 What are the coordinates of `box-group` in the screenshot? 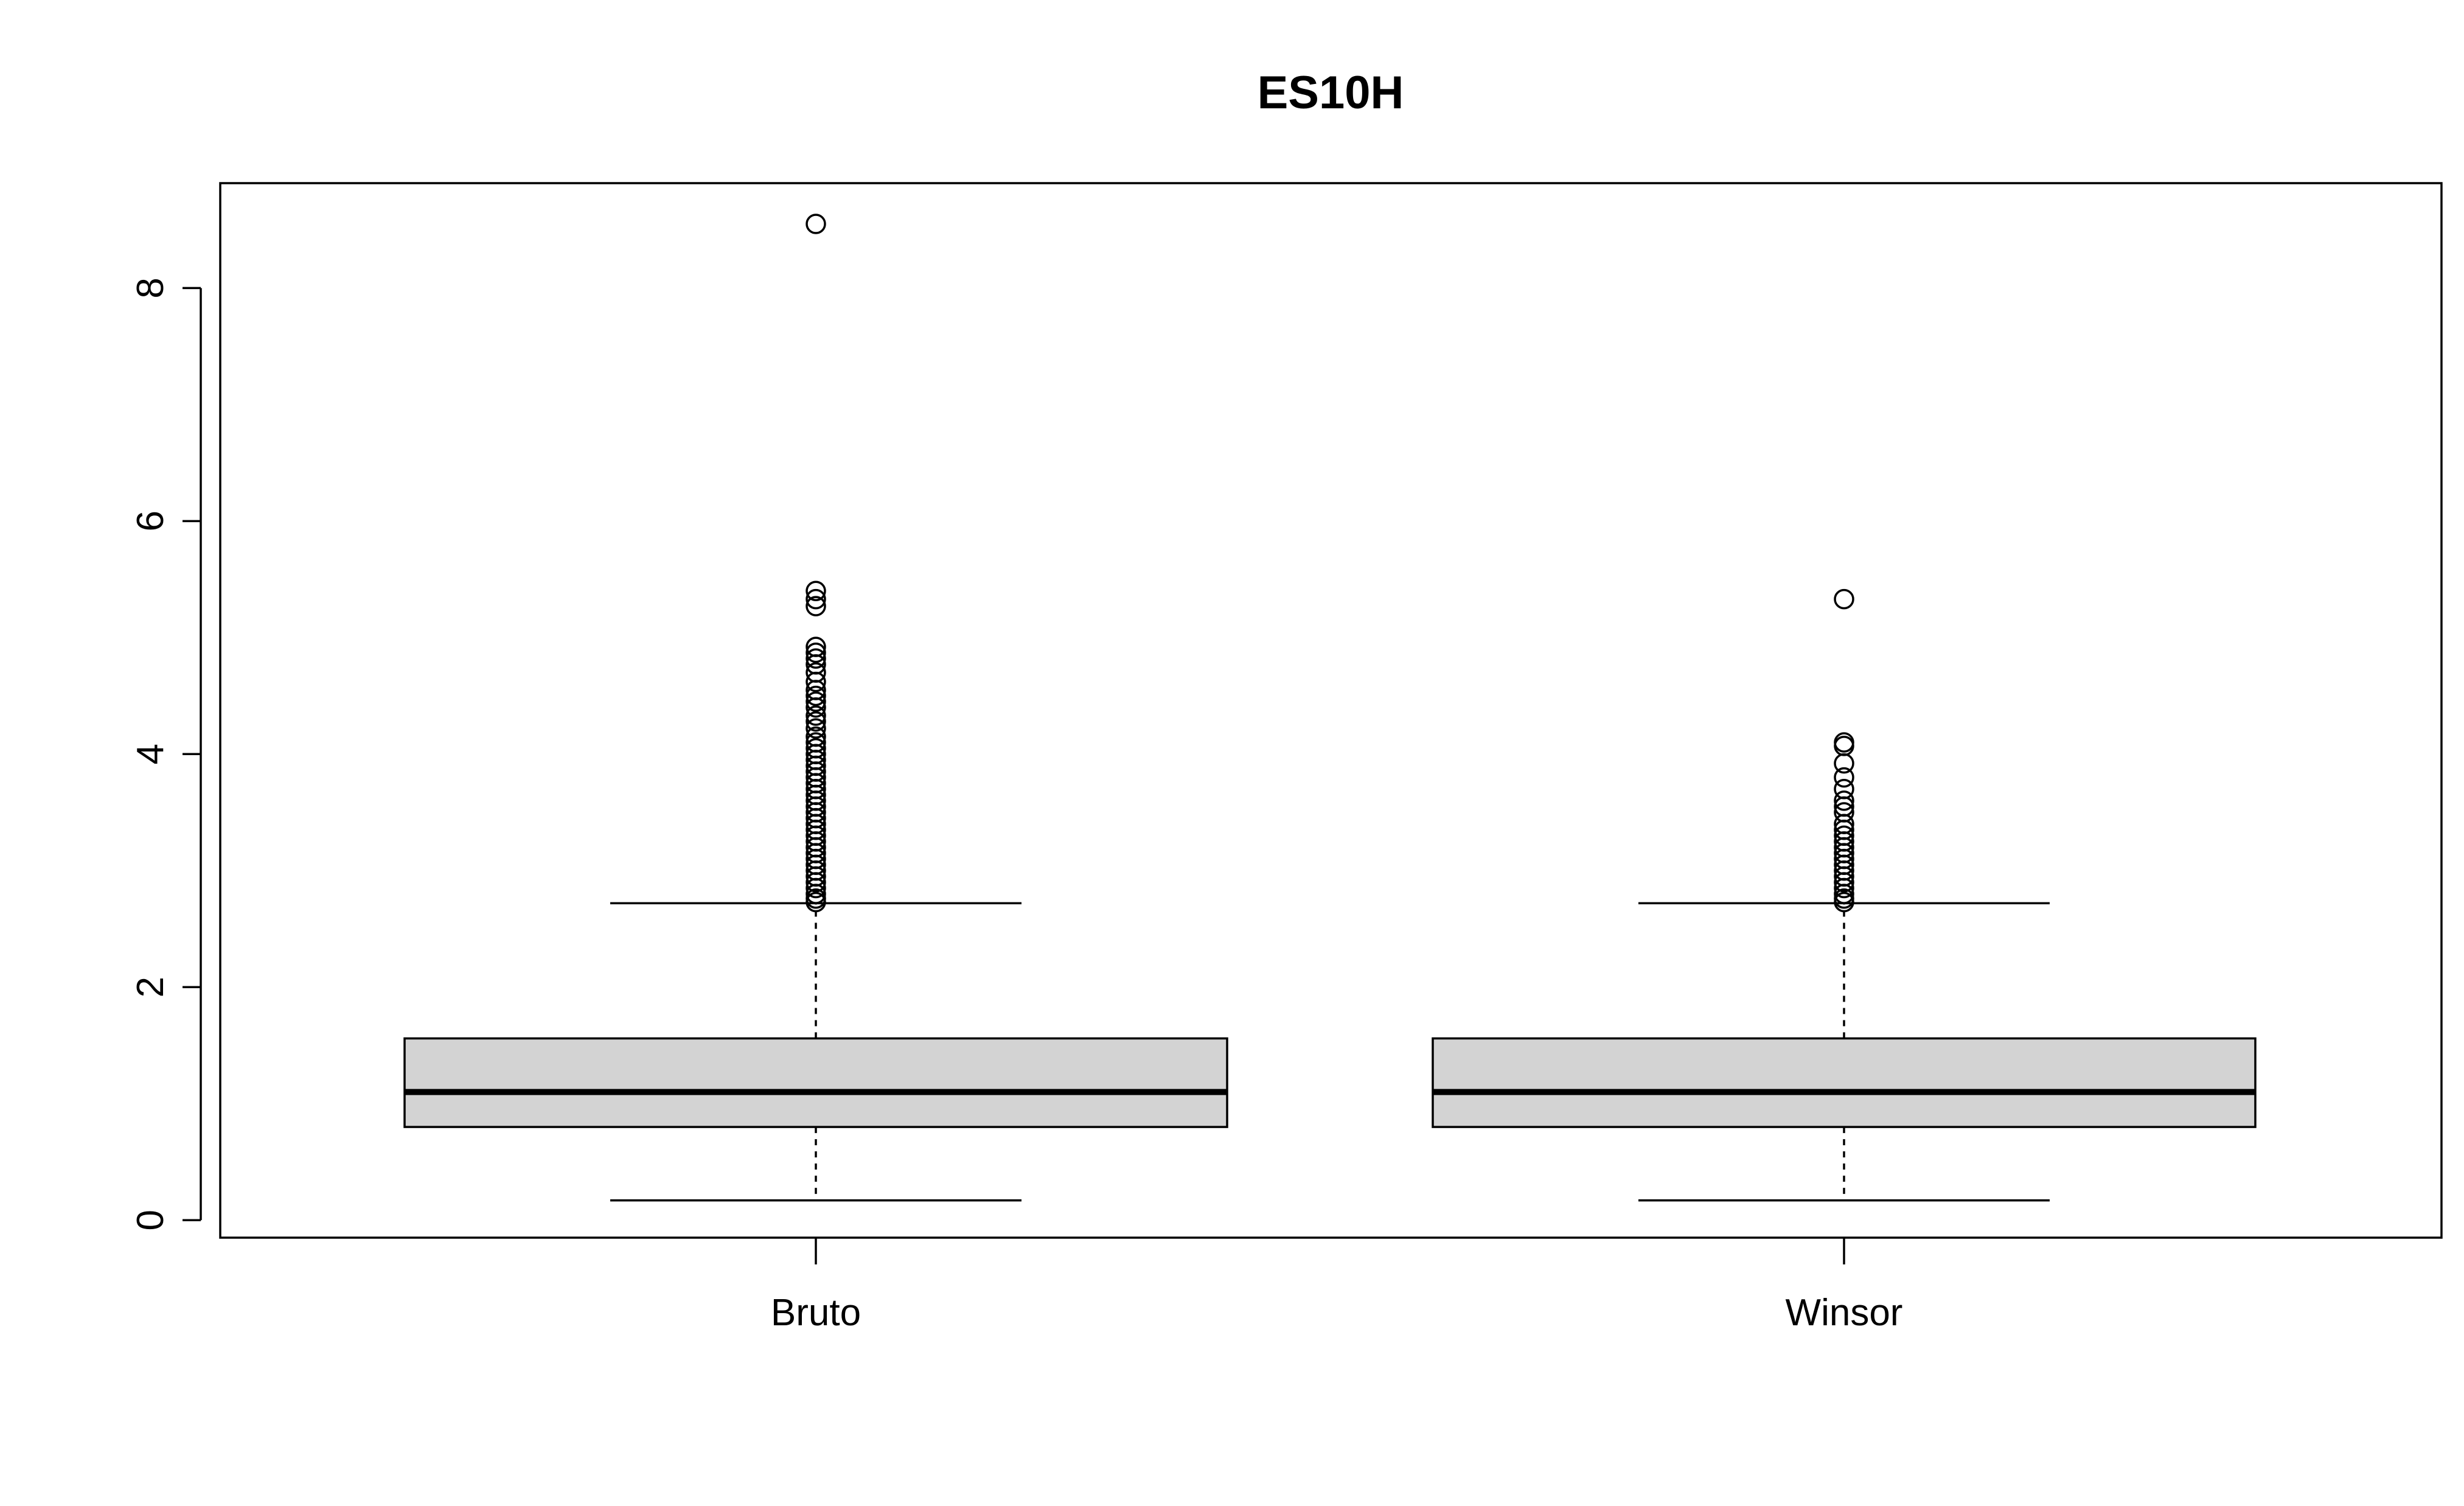 It's located at (1844, 895).